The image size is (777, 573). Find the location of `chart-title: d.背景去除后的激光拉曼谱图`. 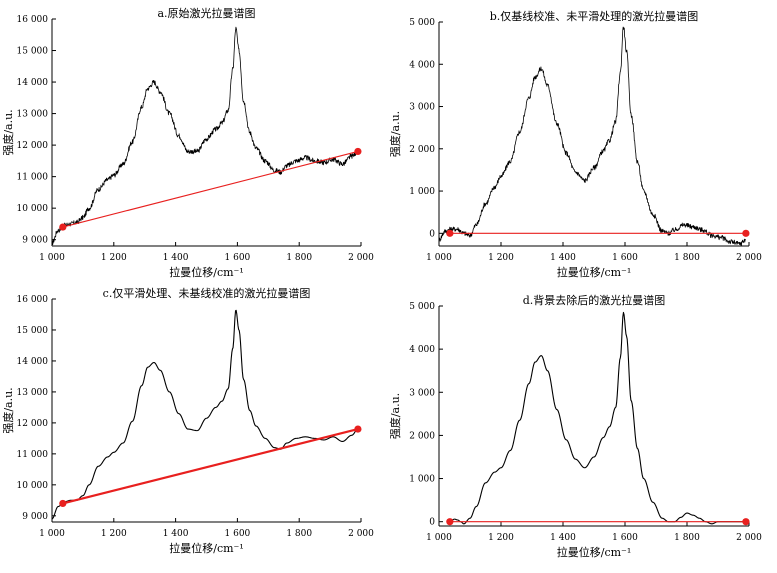

chart-title: d.背景去除后的激光拉曼谱图 is located at coordinates (594, 300).